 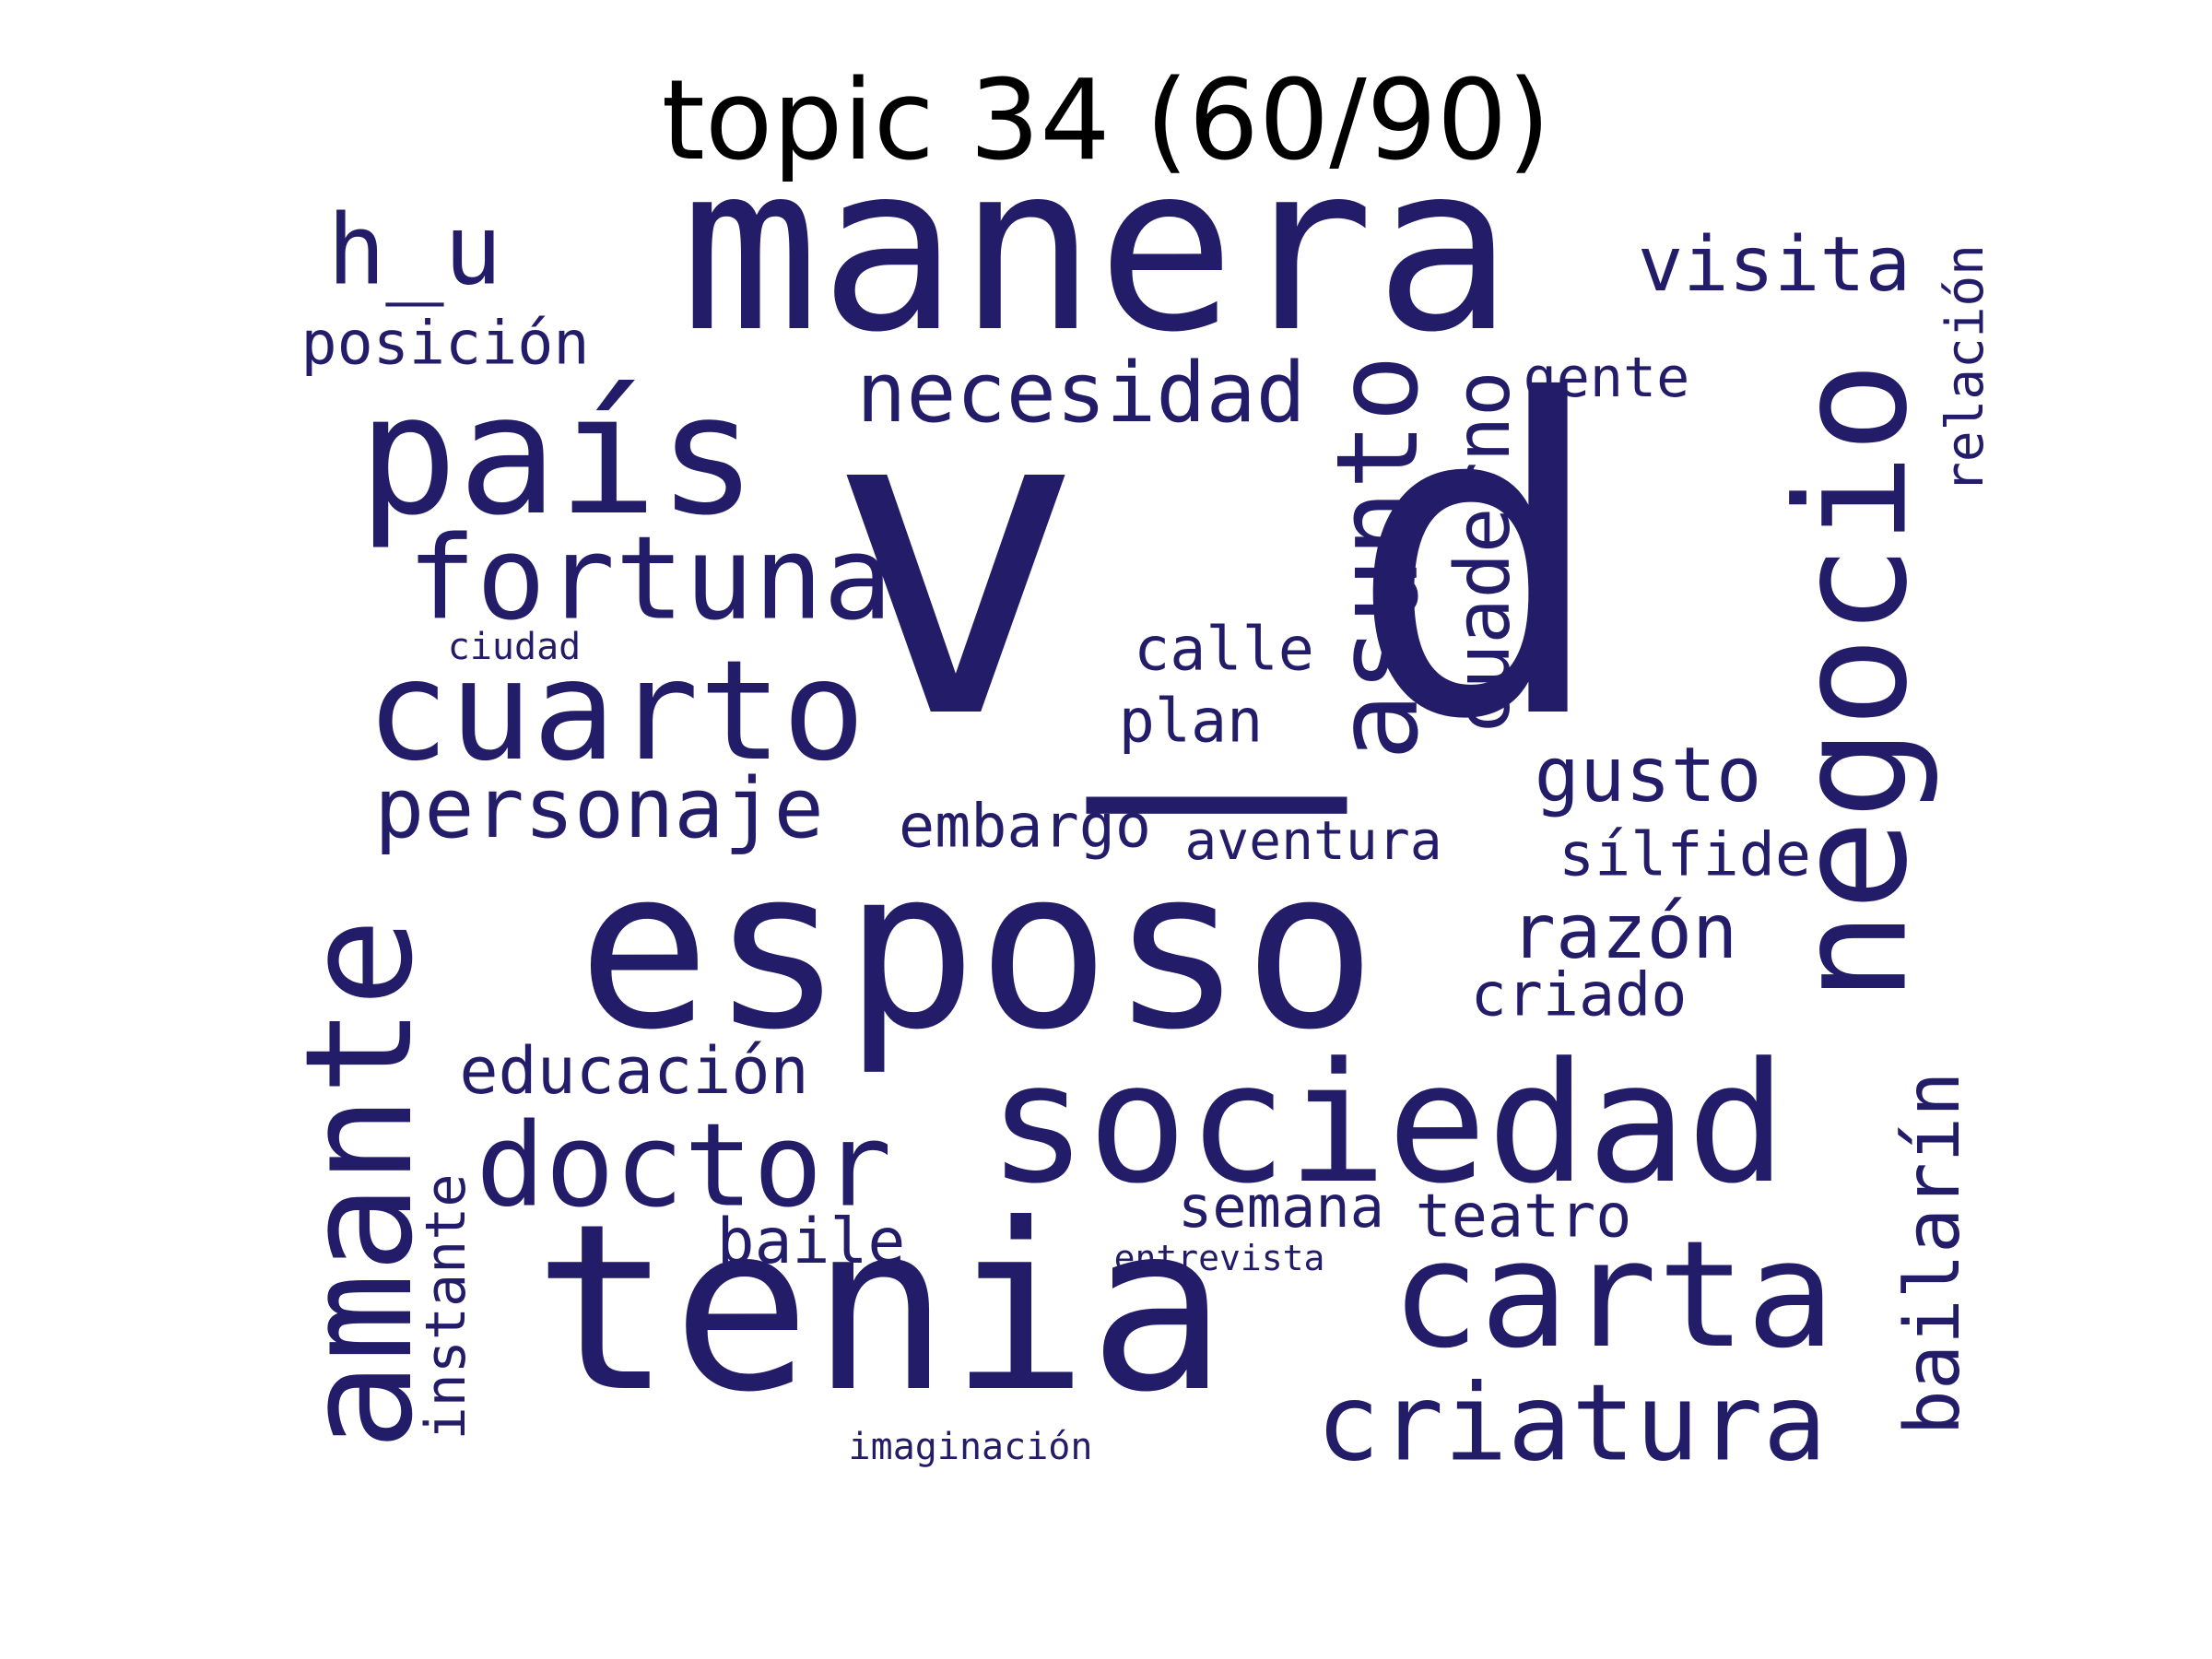 I want to click on word-esposo: esposo, so click(x=977, y=949).